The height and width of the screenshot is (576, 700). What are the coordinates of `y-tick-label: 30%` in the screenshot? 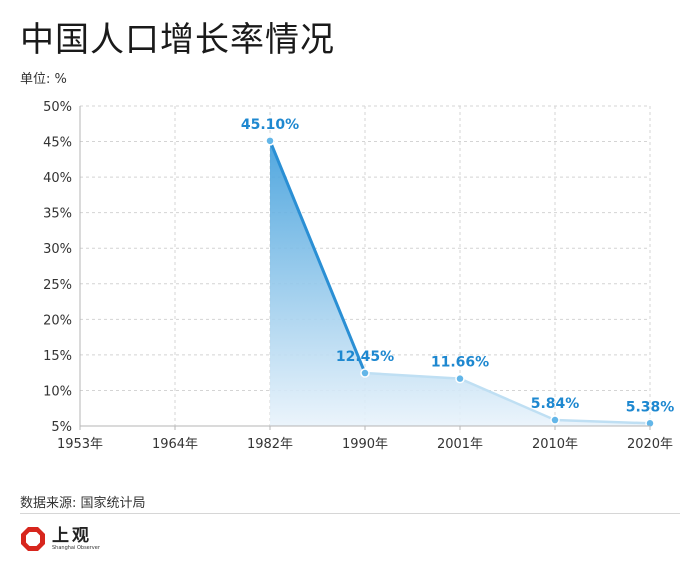 It's located at (57, 249).